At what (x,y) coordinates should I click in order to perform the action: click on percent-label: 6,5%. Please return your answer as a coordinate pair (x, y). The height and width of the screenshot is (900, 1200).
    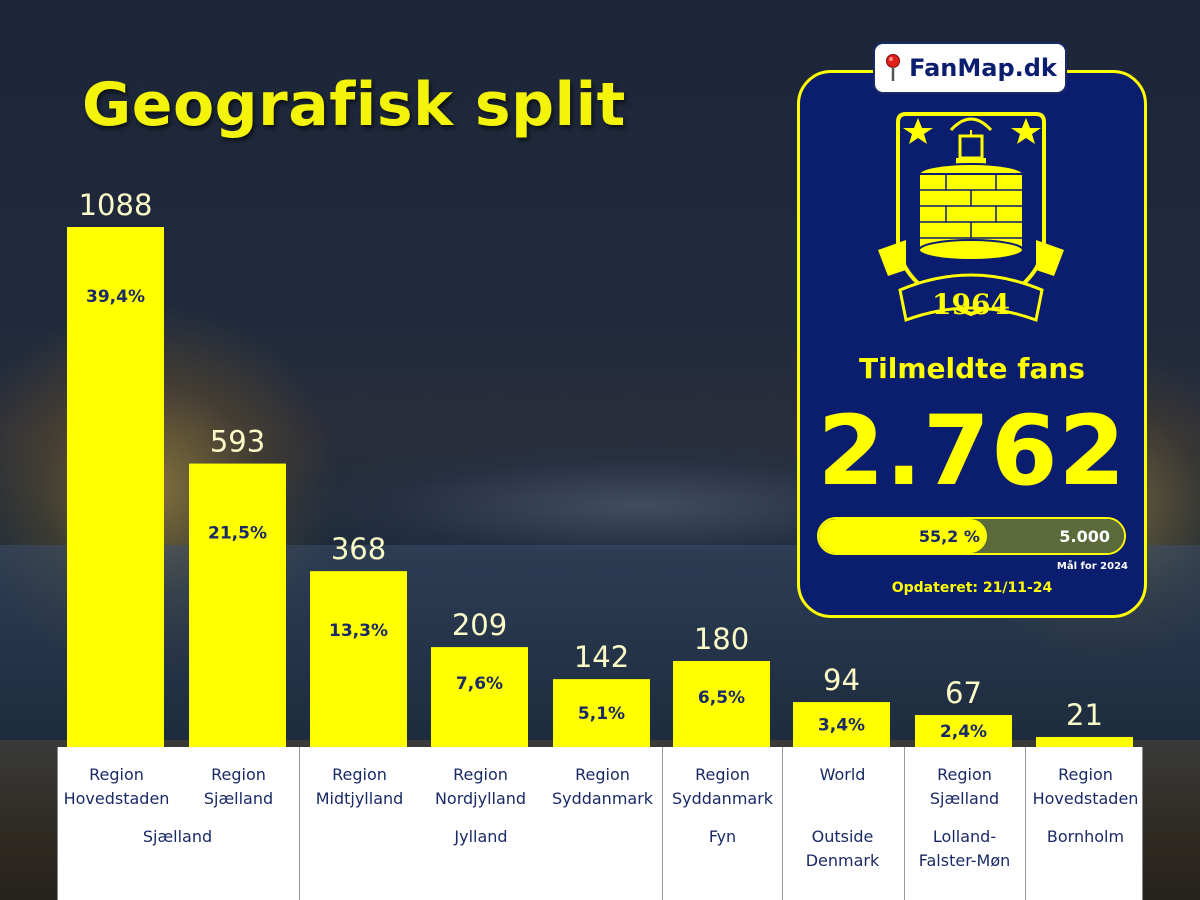
    Looking at the image, I should click on (721, 698).